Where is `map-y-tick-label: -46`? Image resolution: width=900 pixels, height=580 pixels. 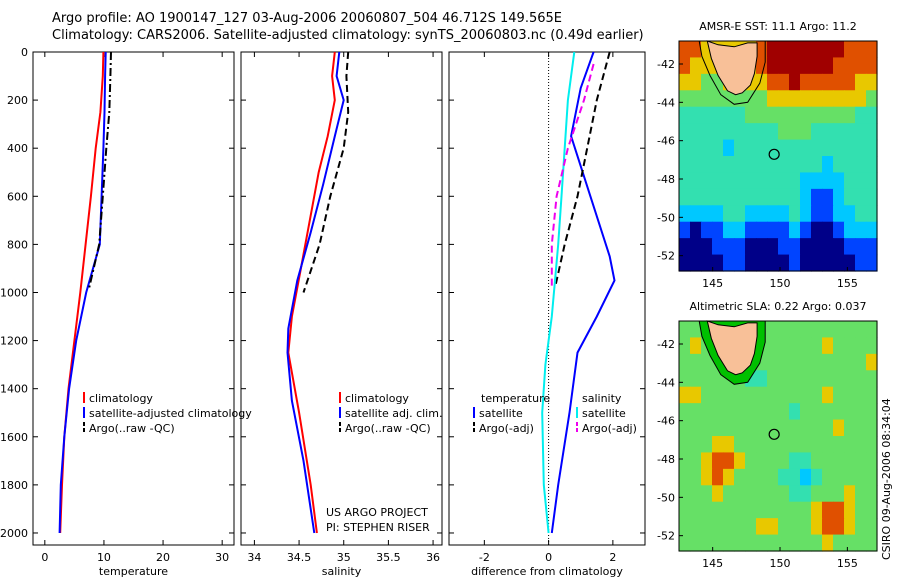
map-y-tick-label: -46 is located at coordinates (666, 421).